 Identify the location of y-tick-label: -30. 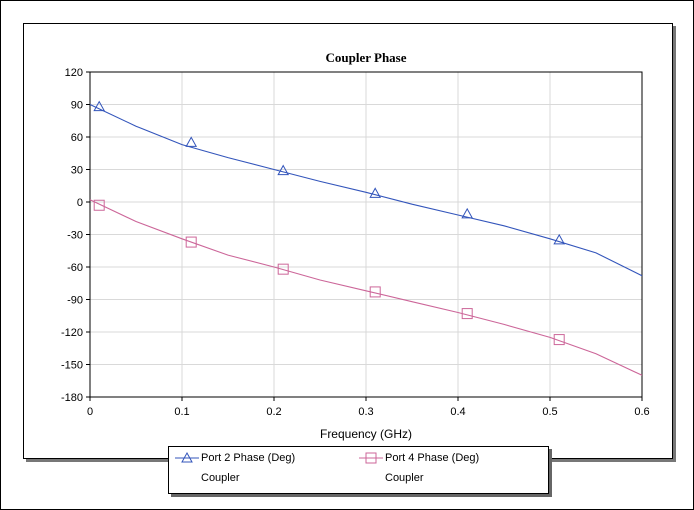
(75, 236).